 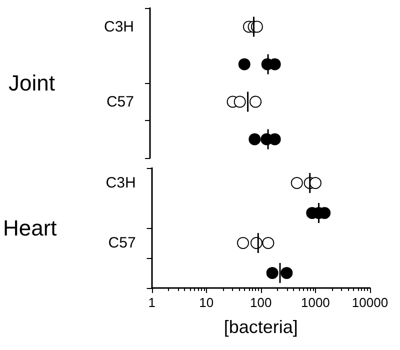 I want to click on x-tick-label: 1, so click(x=152, y=302).